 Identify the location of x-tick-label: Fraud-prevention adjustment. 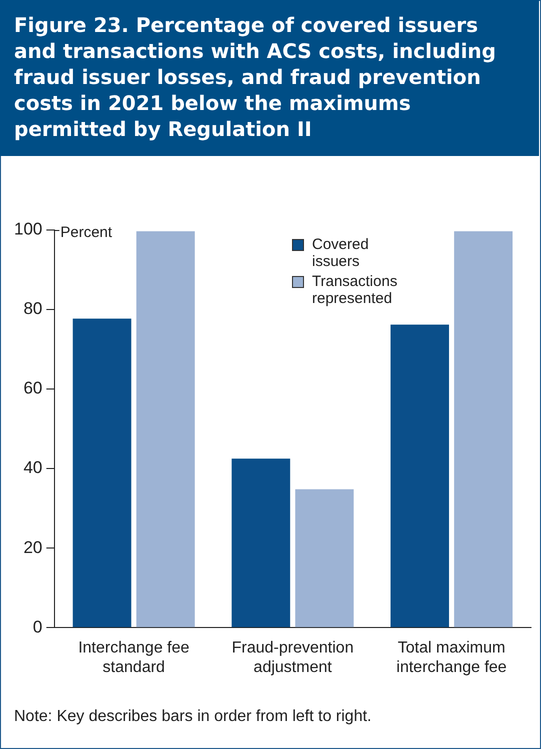
(293, 658).